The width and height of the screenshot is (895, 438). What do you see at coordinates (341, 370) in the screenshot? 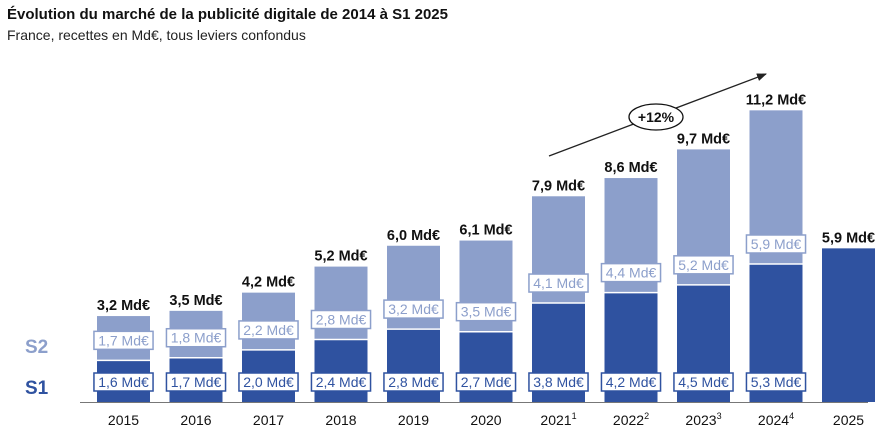
I see `bar-s1-2018` at bounding box center [341, 370].